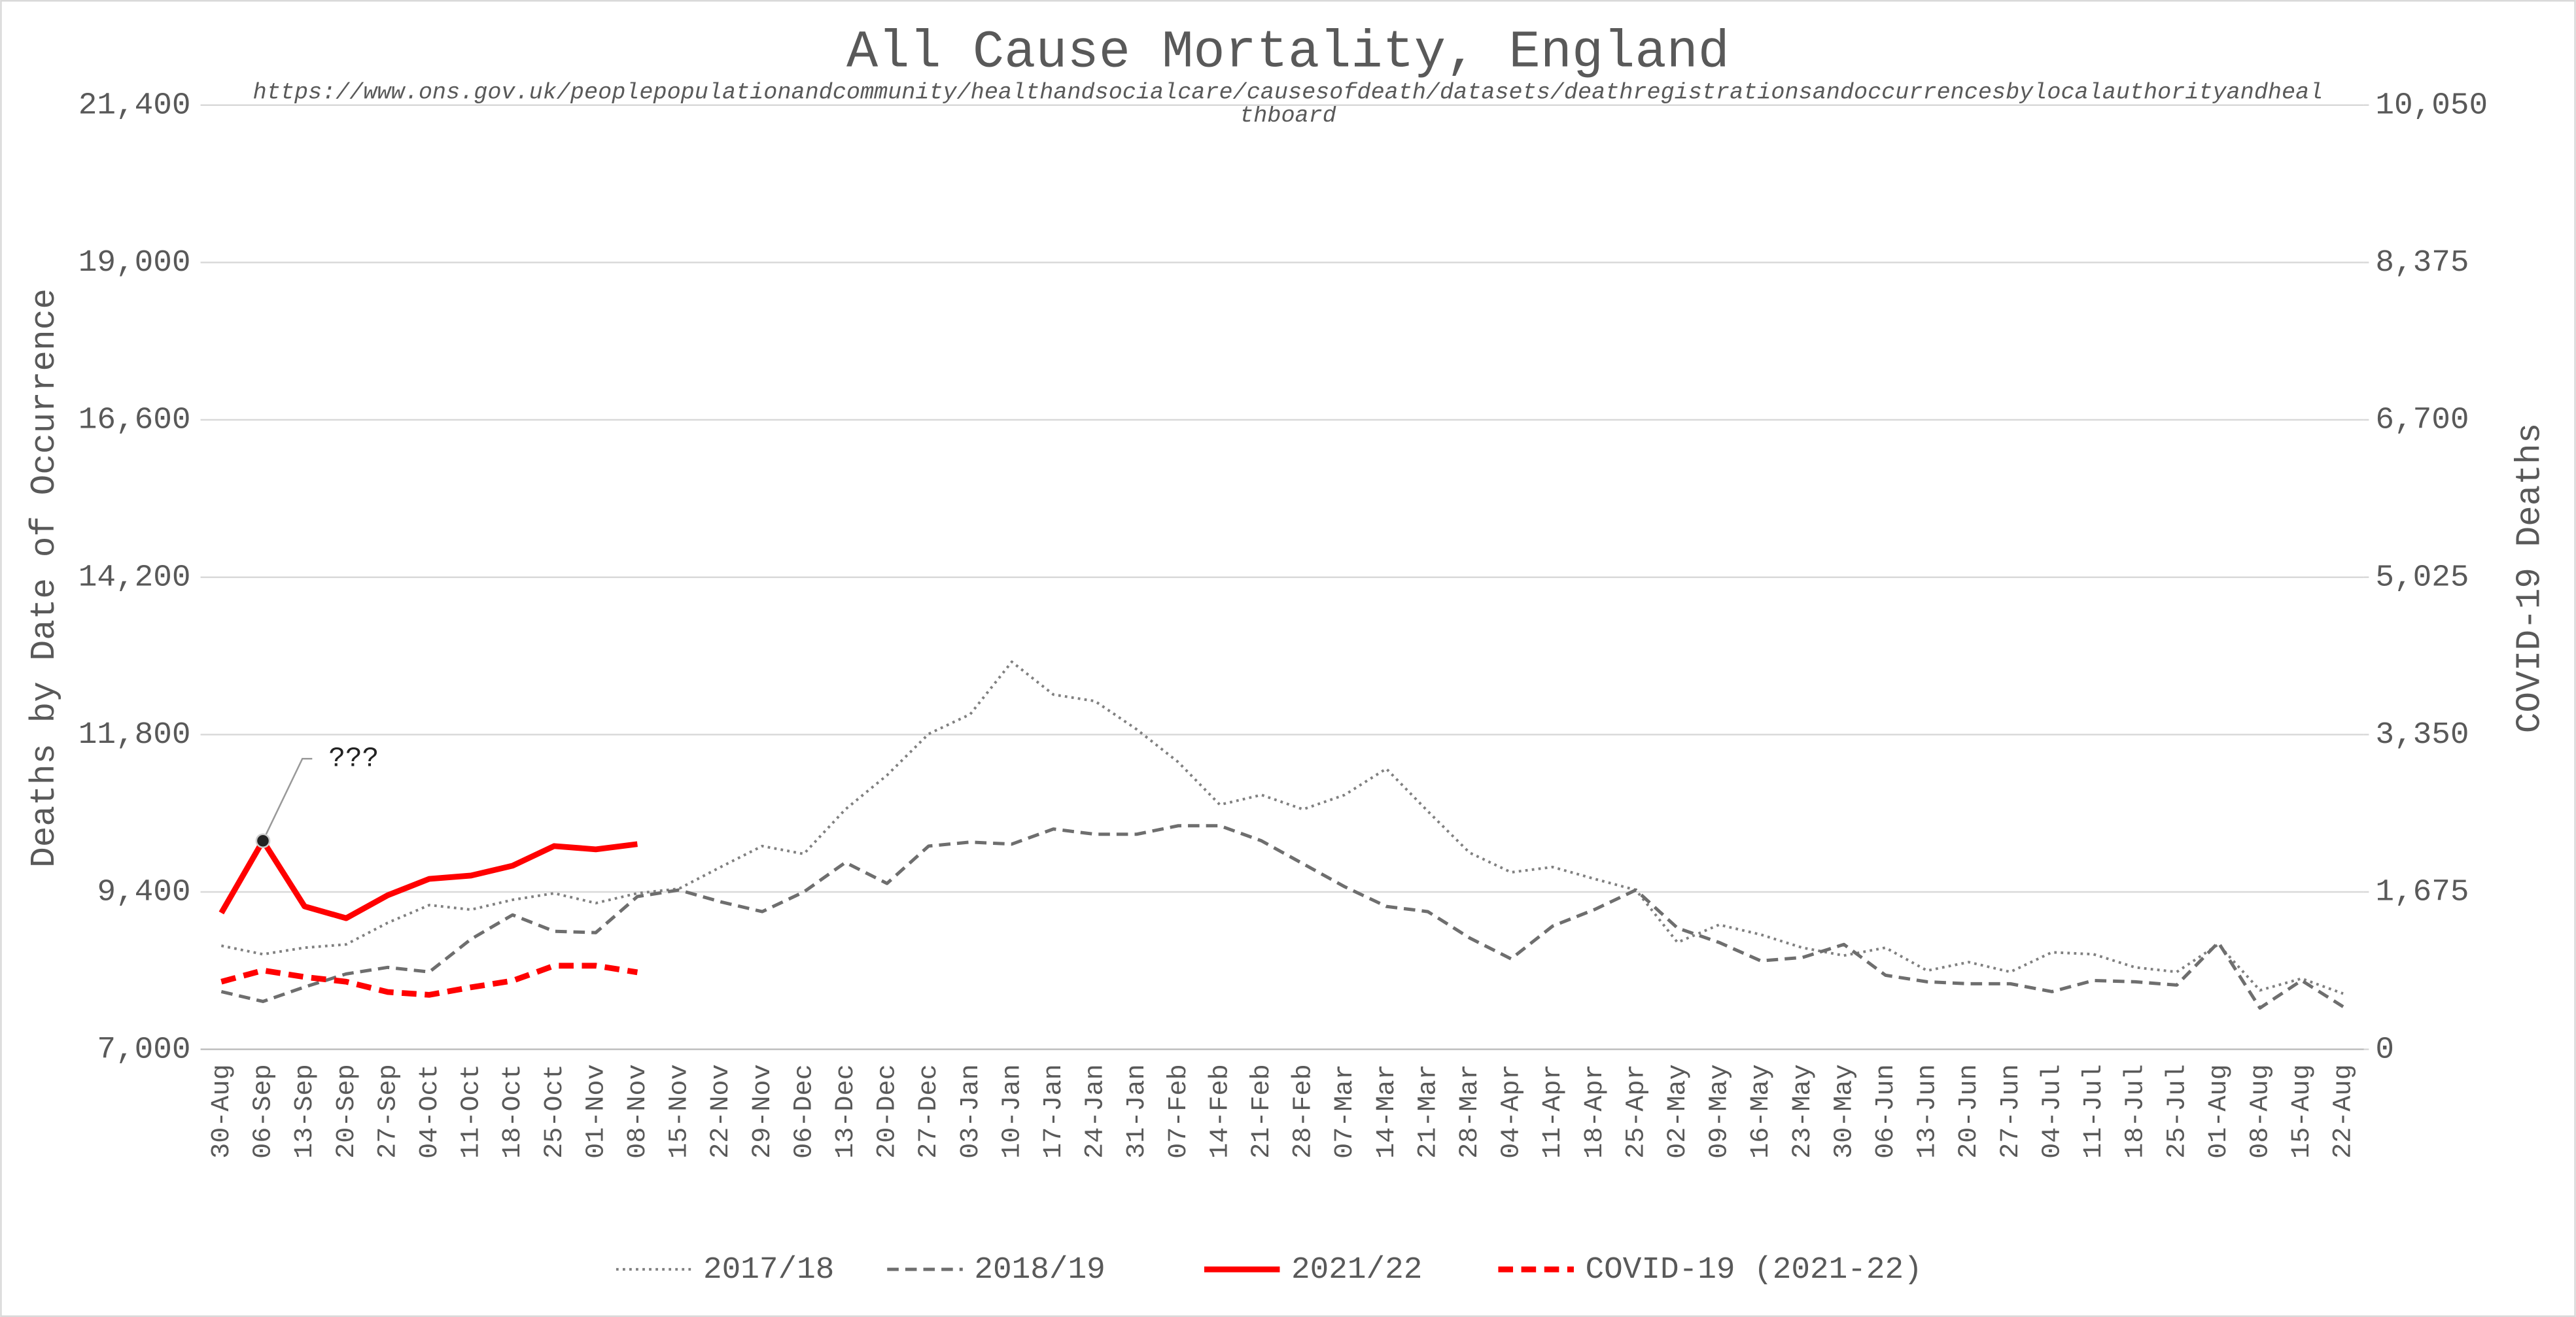  What do you see at coordinates (1357, 1270) in the screenshot?
I see `legend-label: 2021/22` at bounding box center [1357, 1270].